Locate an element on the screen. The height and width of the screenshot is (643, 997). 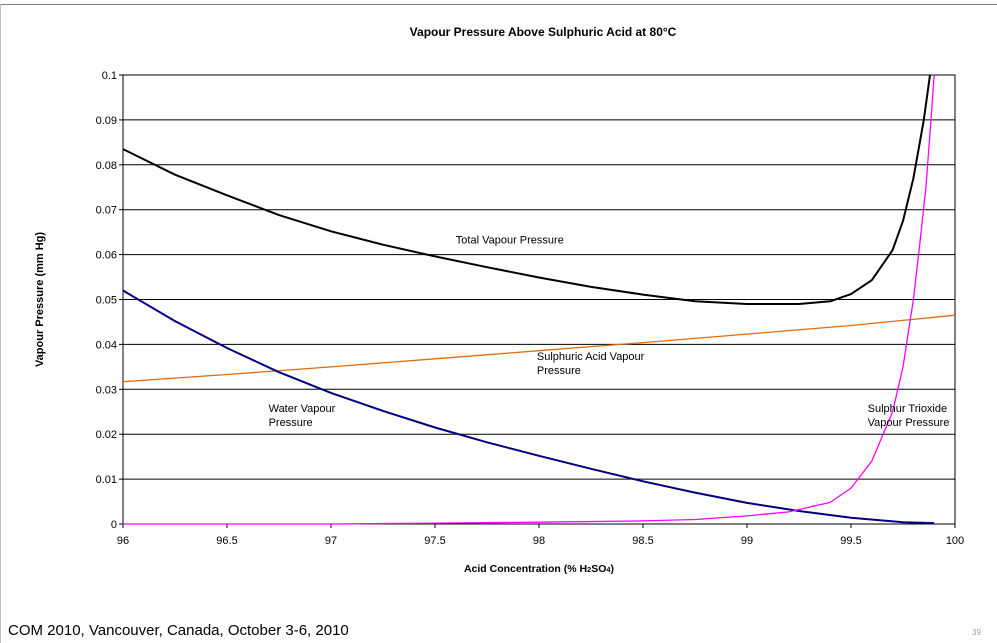
series-label: Sulphur Trioxide Vapour Pressure is located at coordinates (909, 416).